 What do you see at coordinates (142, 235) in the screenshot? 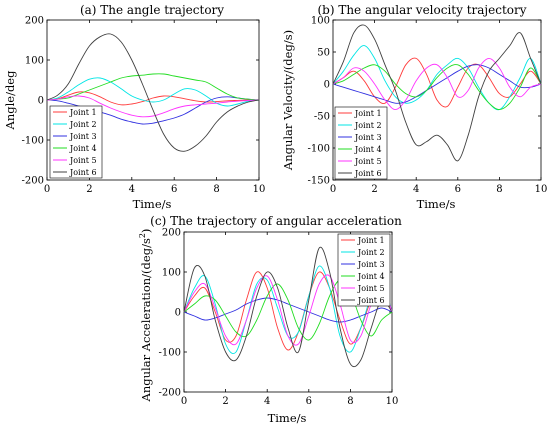
I see `y-axis-label-sup: 2` at bounding box center [142, 235].